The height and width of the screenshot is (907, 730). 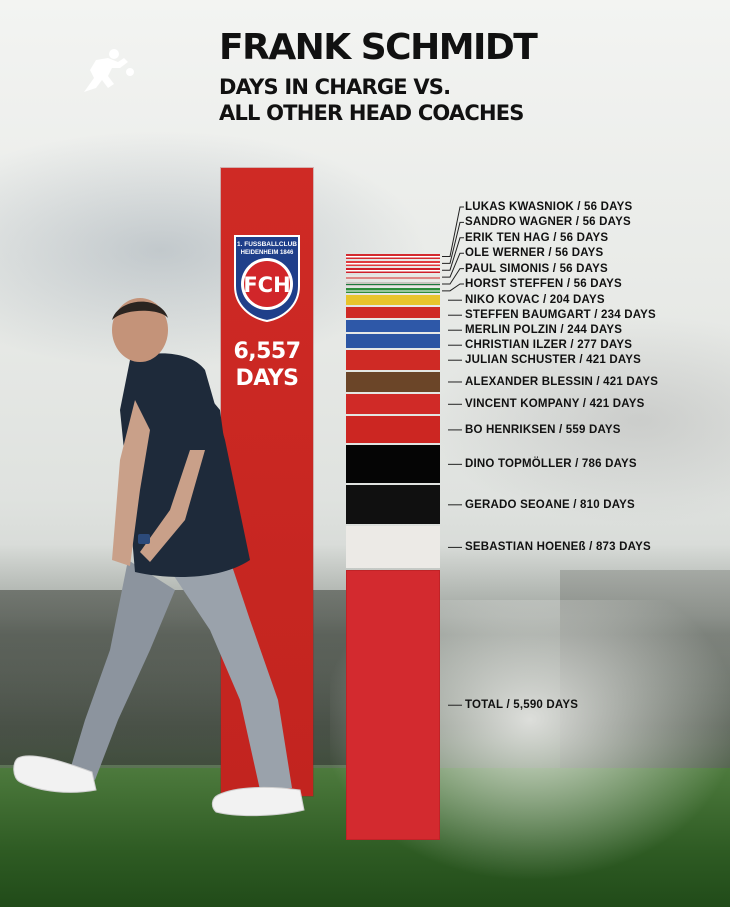 I want to click on segment-label-bo-henriksen: BO HENRIKSEN / 559 DAYS, so click(x=543, y=429).